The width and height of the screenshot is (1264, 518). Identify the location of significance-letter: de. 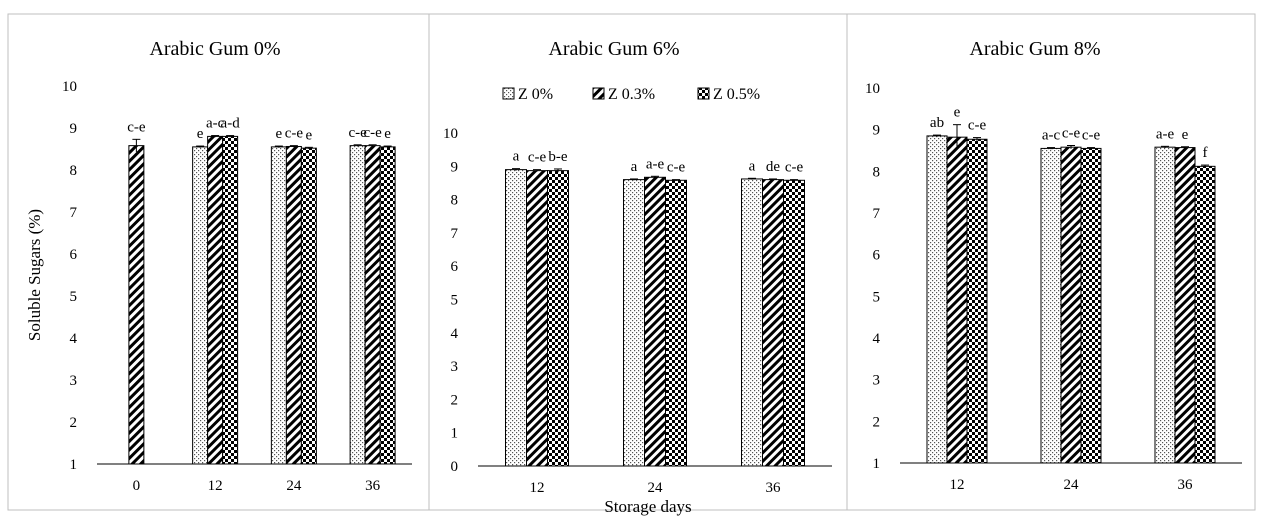
(773, 167).